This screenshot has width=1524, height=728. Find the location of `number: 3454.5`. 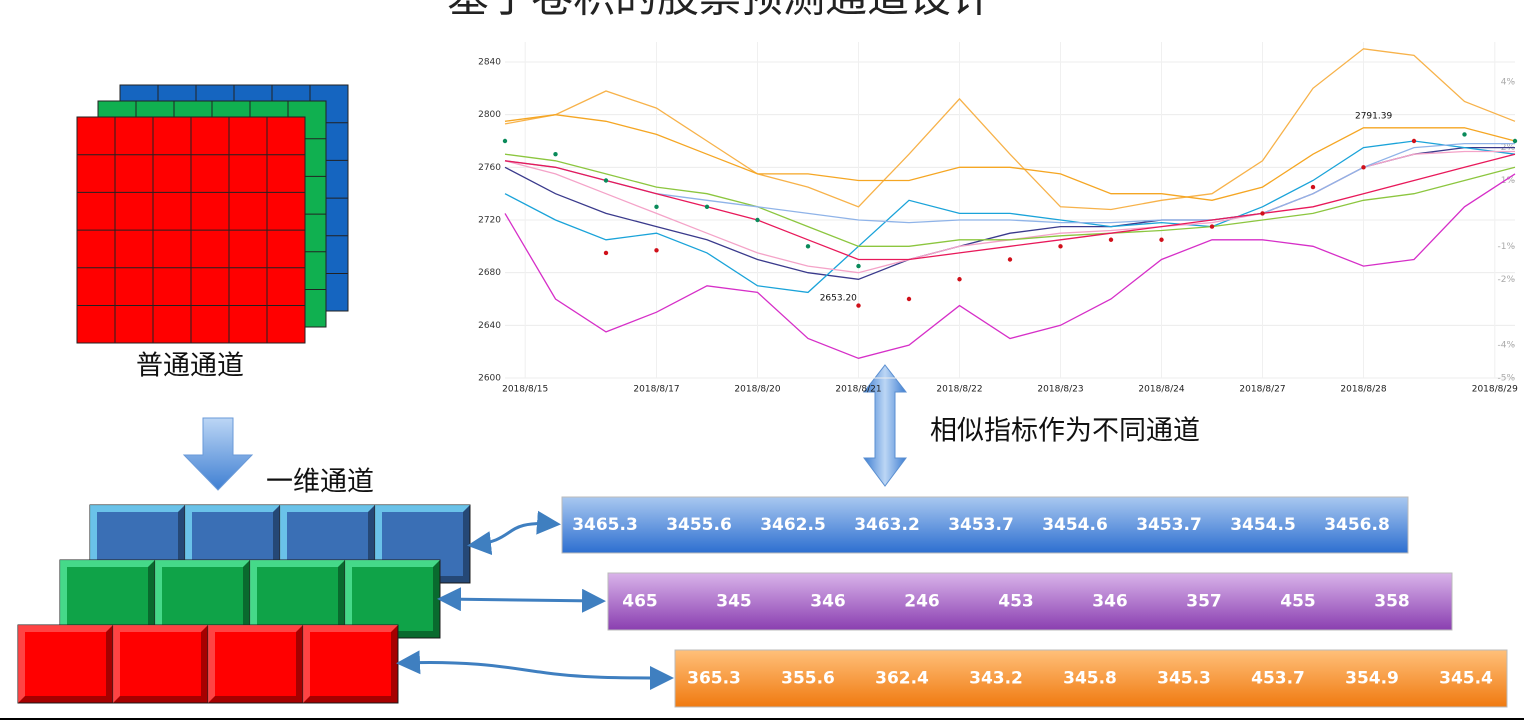

number: 3454.5 is located at coordinates (1263, 525).